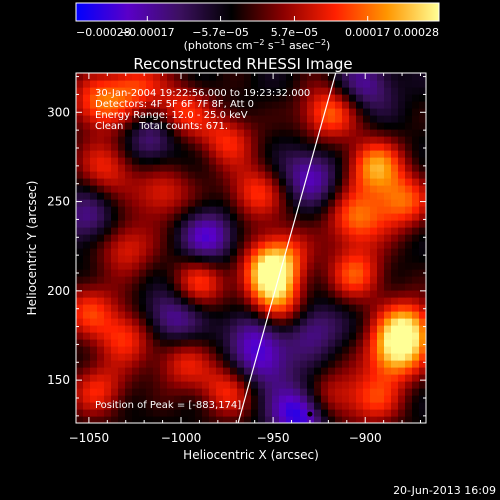 The width and height of the screenshot is (500, 500). What do you see at coordinates (365, 438) in the screenshot?
I see `x-tick-label: −900` at bounding box center [365, 438].